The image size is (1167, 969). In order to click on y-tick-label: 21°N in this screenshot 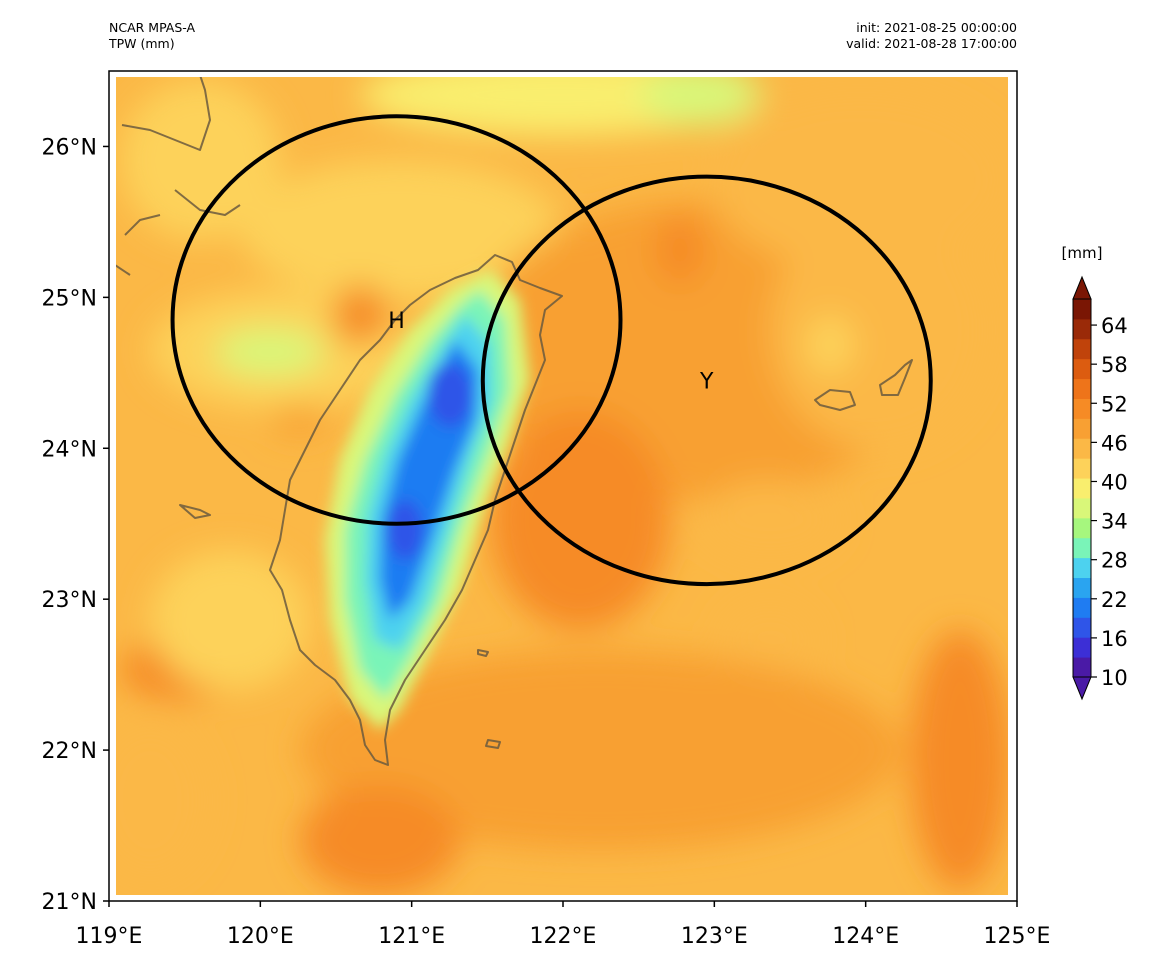, I will do `click(69, 902)`.